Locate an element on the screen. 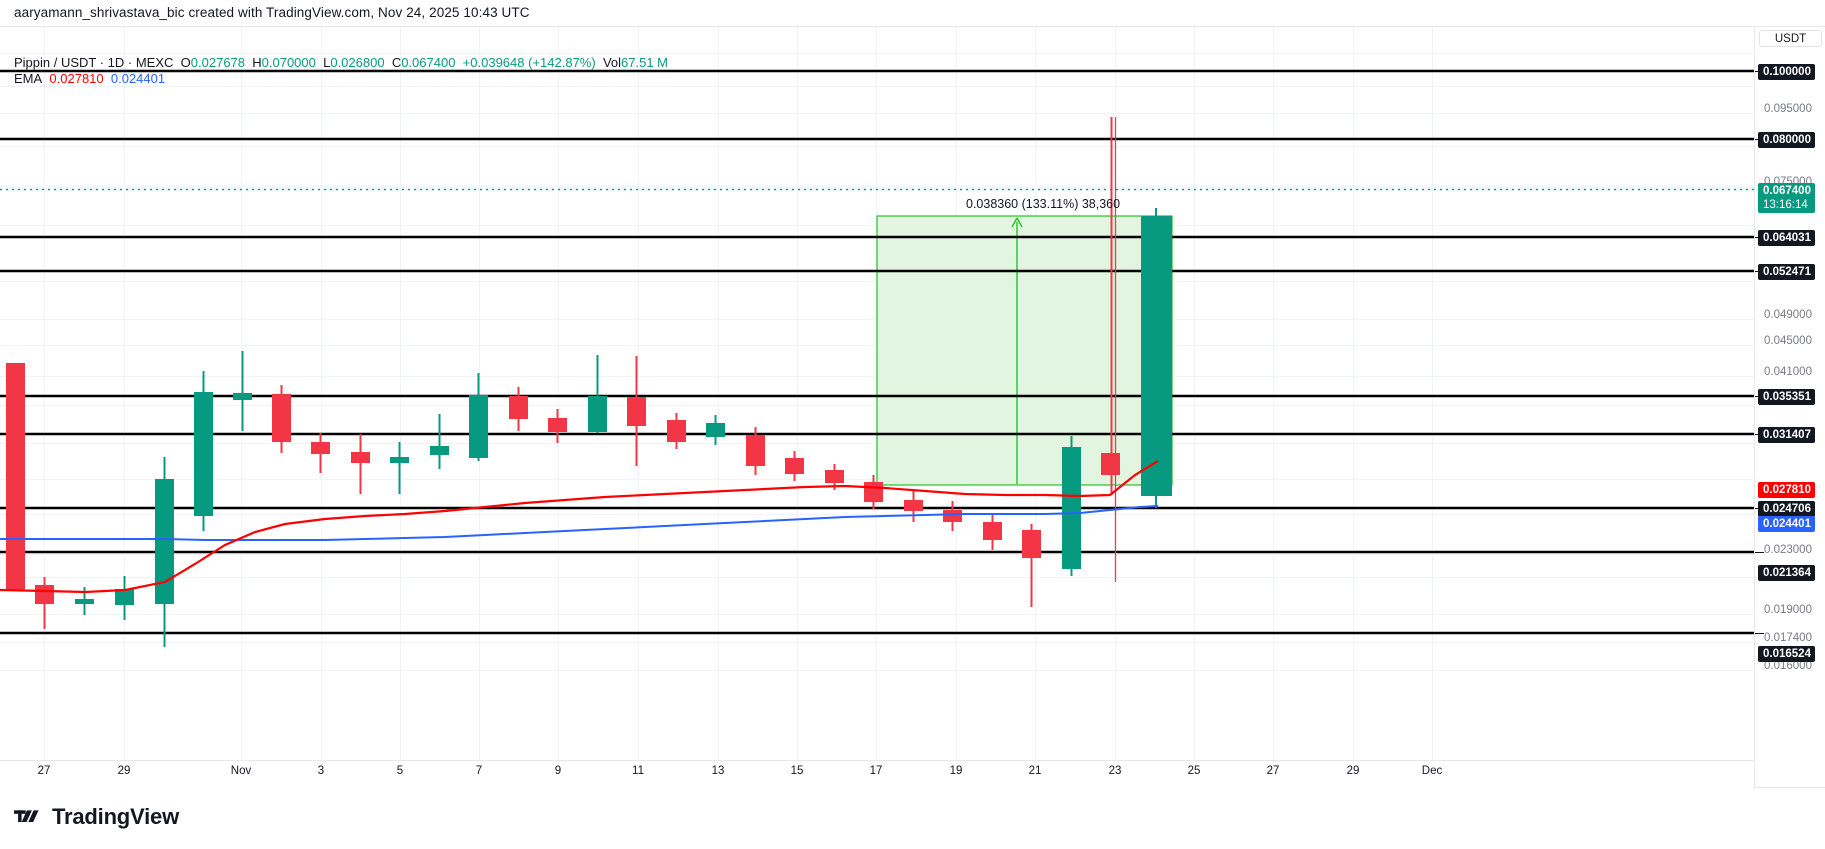 Image resolution: width=1825 pixels, height=849 pixels. time-tick: 25 is located at coordinates (1194, 771).